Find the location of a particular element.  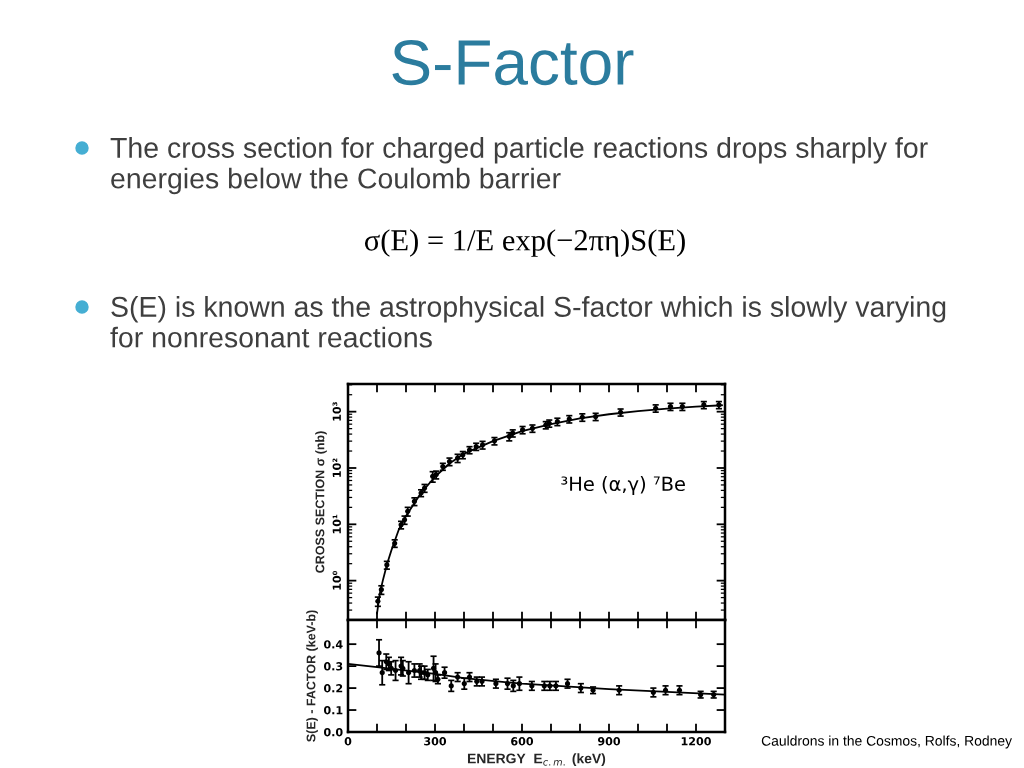

y-tick-label: 10¹ is located at coordinates (336, 524).